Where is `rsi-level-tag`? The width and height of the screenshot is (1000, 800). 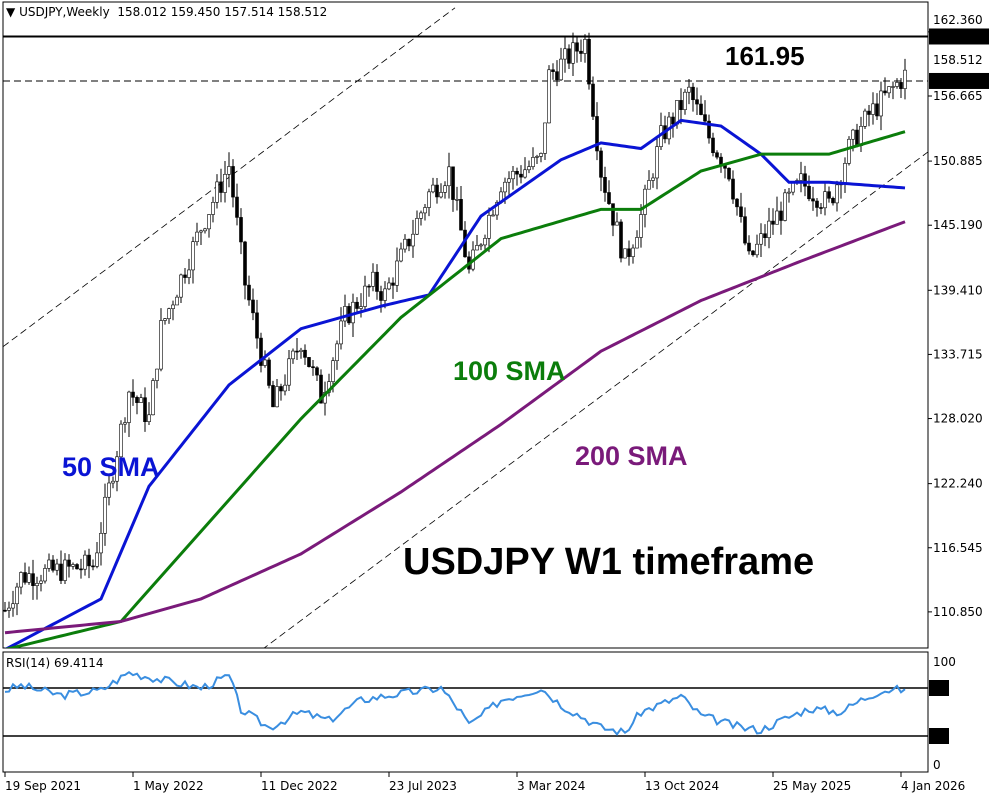 rsi-level-tag is located at coordinates (939, 688).